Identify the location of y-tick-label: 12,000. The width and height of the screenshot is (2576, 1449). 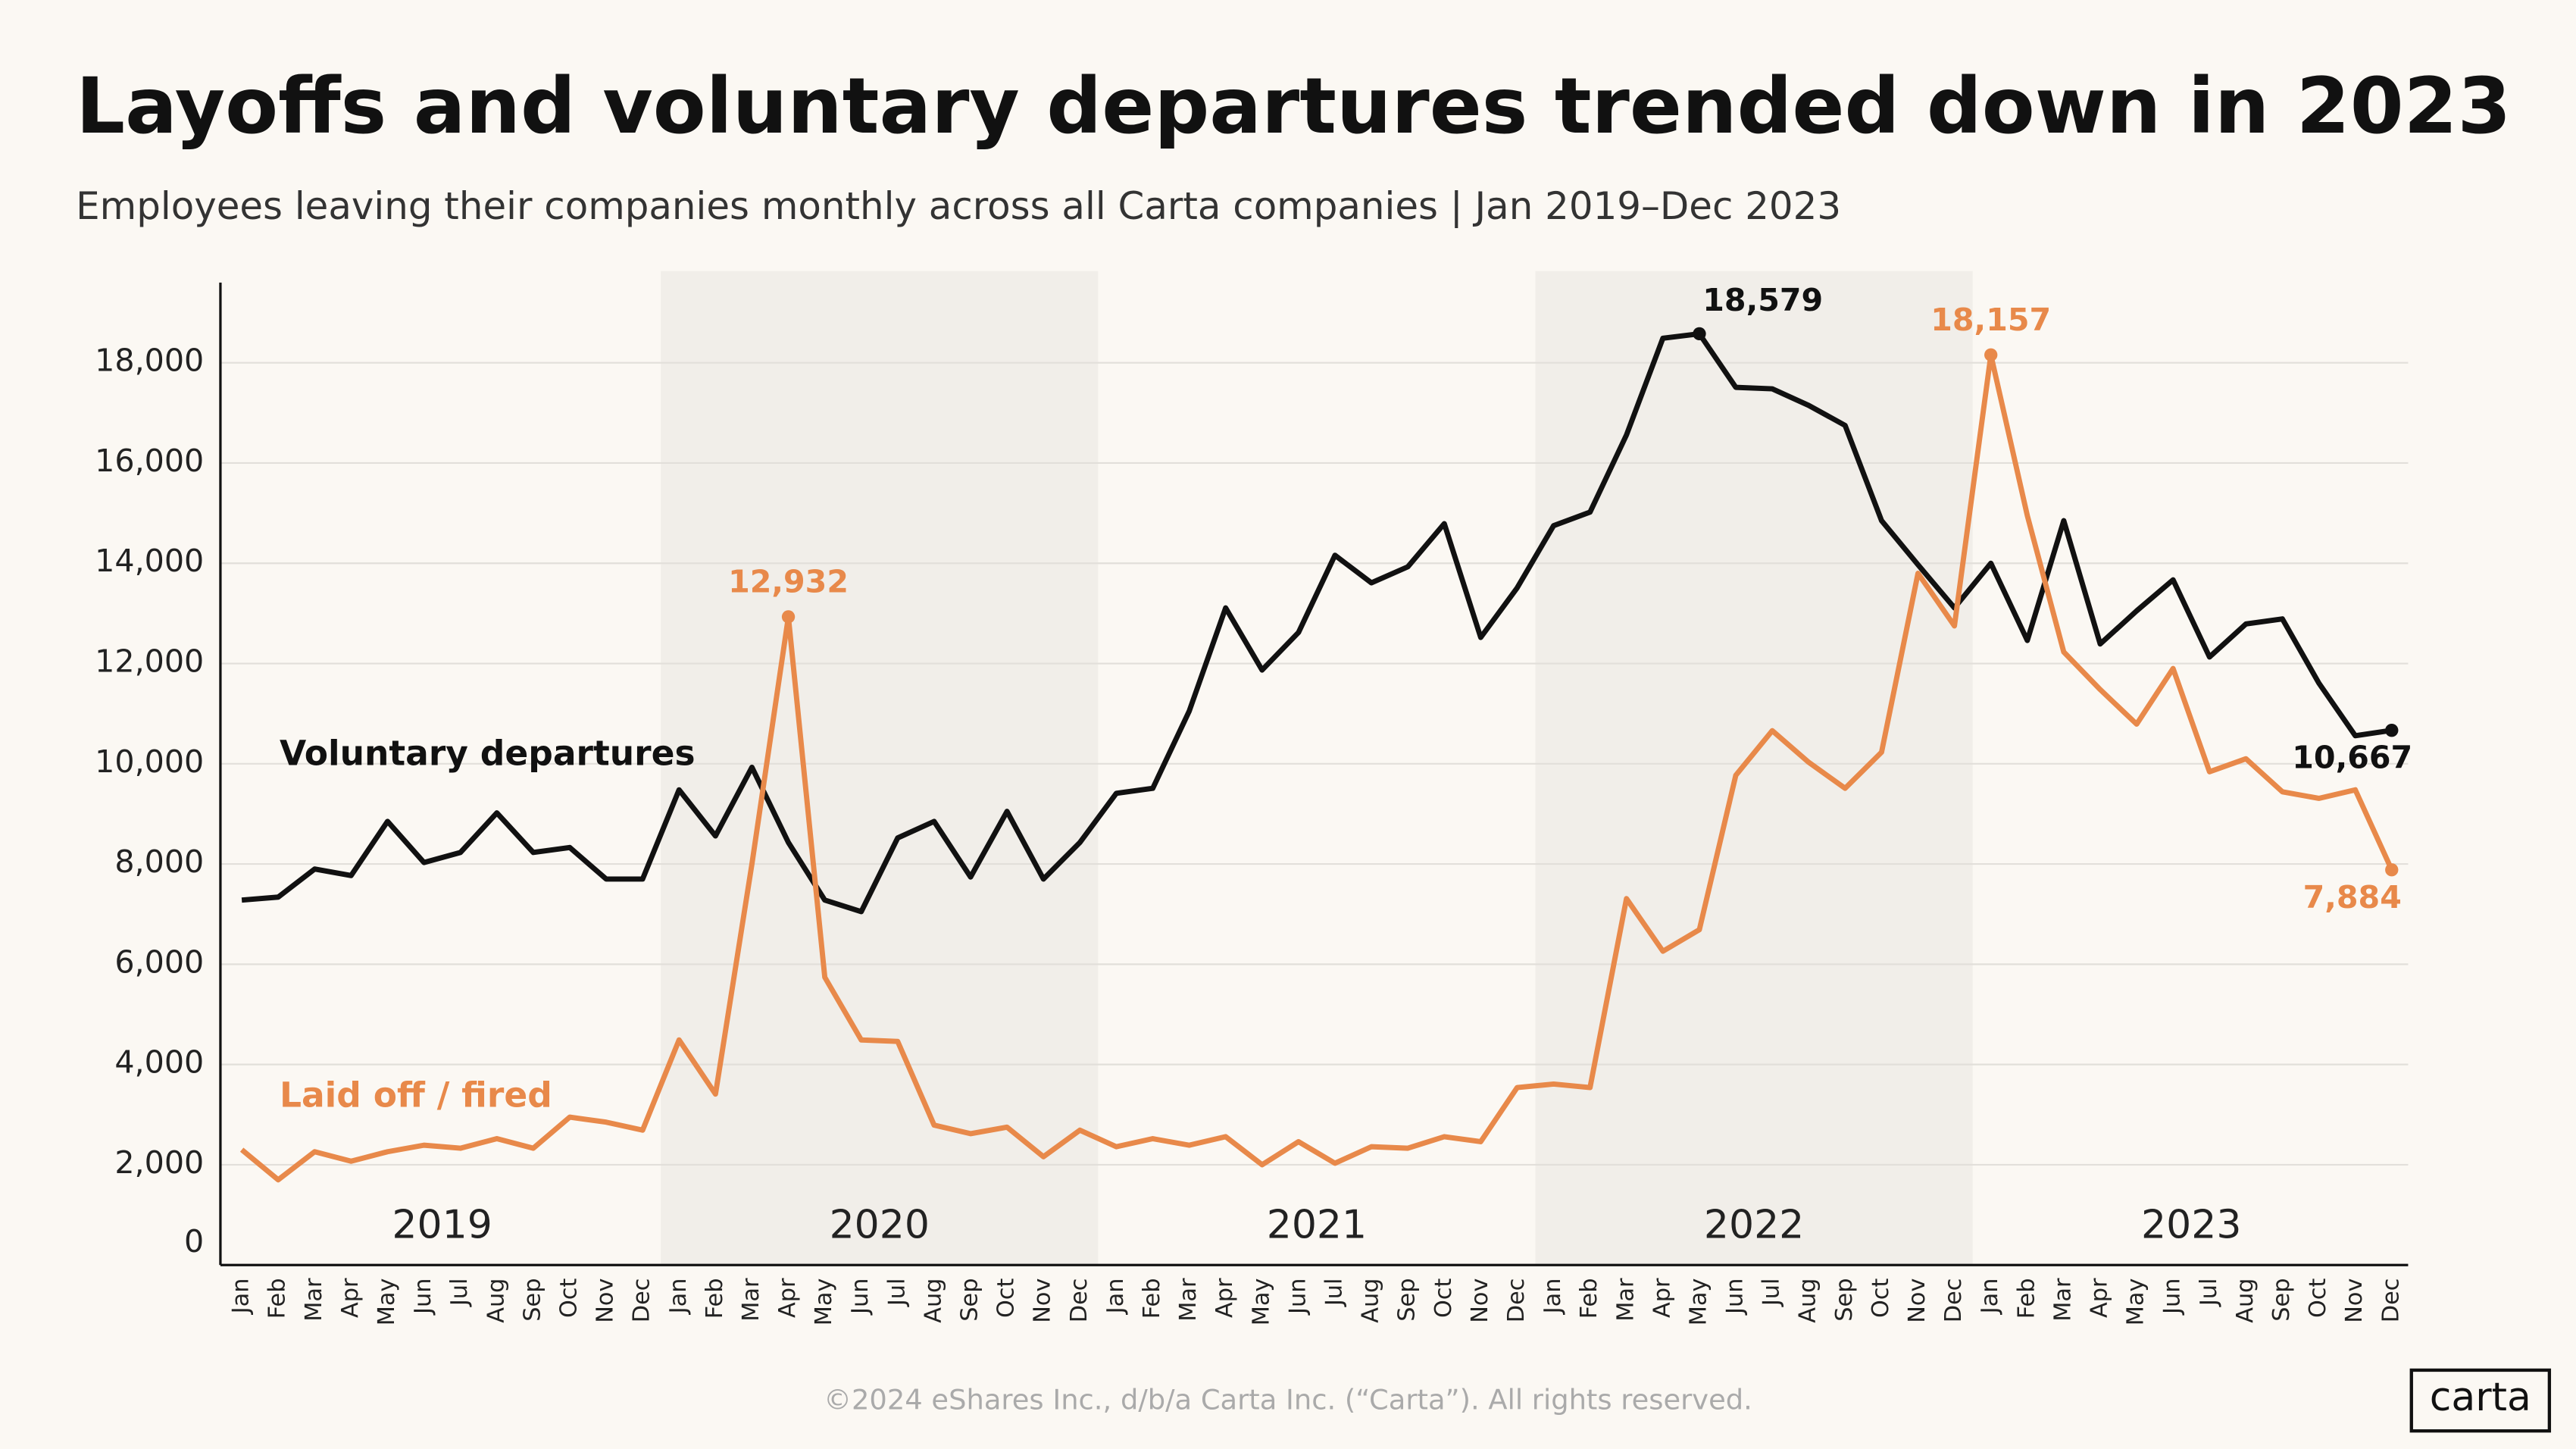
(150, 662).